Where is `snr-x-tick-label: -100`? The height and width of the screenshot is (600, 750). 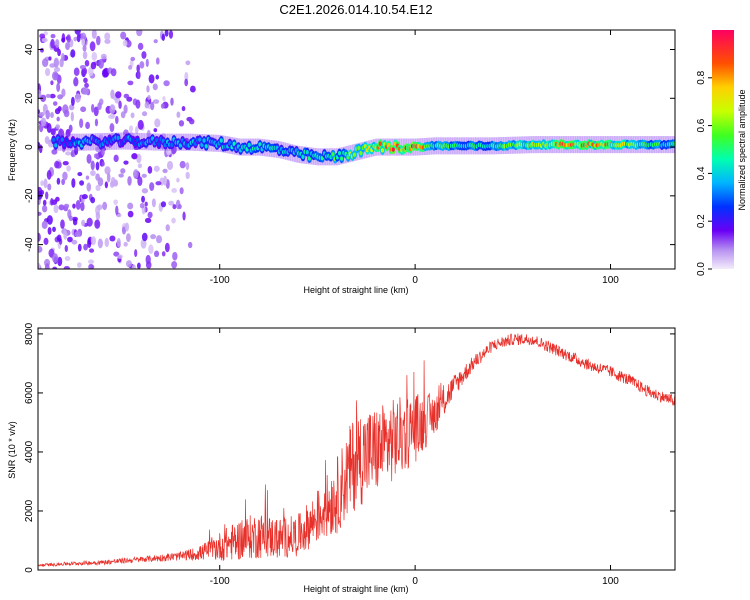 snr-x-tick-label: -100 is located at coordinates (220, 581).